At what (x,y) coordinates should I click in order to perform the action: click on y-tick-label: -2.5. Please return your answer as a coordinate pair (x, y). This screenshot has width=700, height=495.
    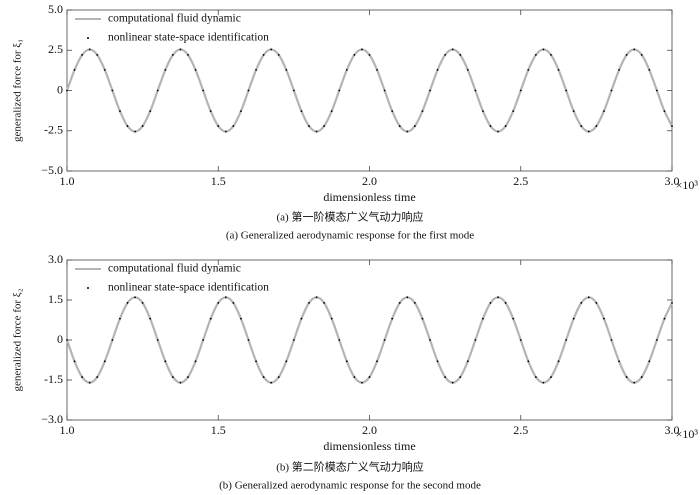
    Looking at the image, I should click on (53, 130).